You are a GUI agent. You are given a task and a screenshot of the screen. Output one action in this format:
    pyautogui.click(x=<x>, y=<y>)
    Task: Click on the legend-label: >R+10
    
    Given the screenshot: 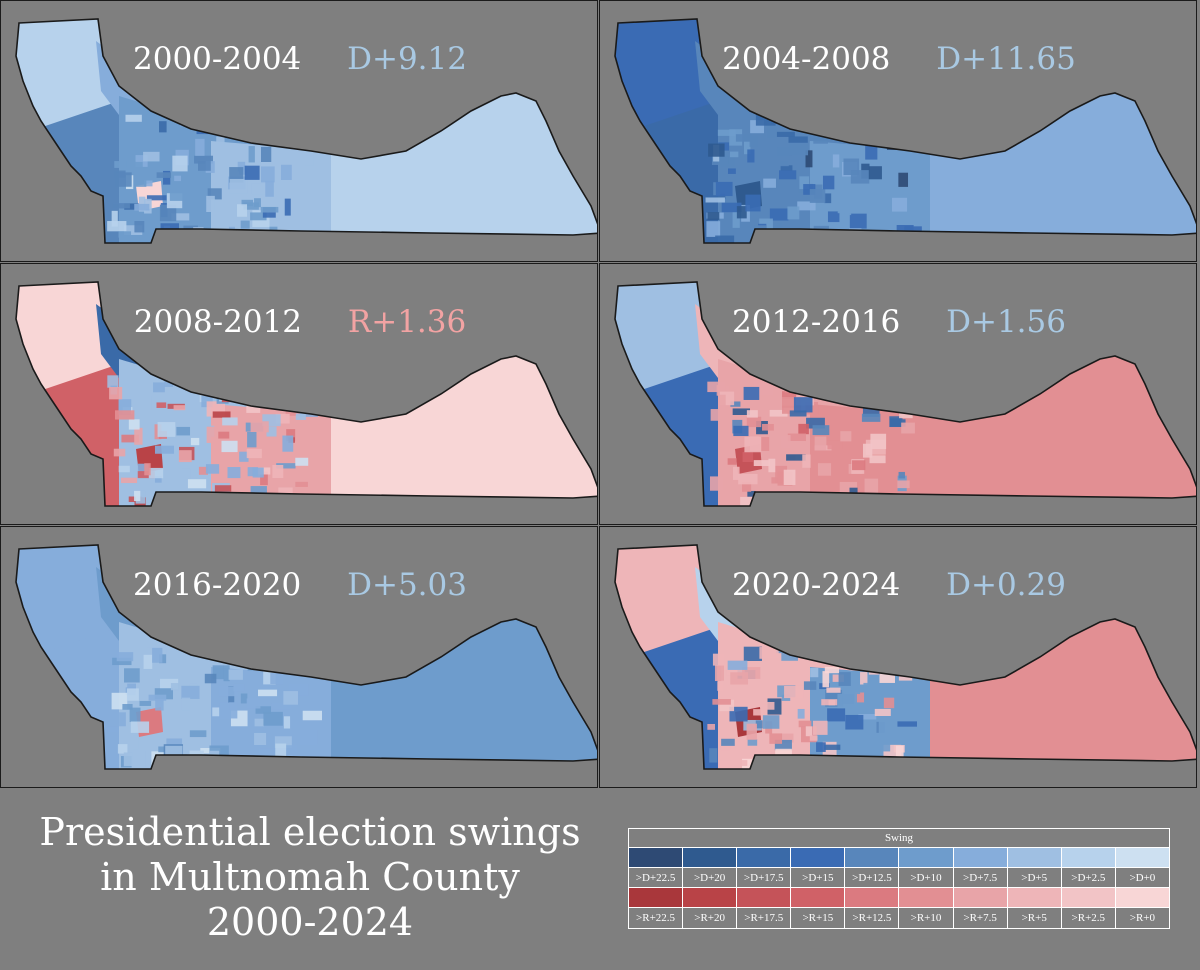 What is the action you would take?
    pyautogui.click(x=926, y=918)
    